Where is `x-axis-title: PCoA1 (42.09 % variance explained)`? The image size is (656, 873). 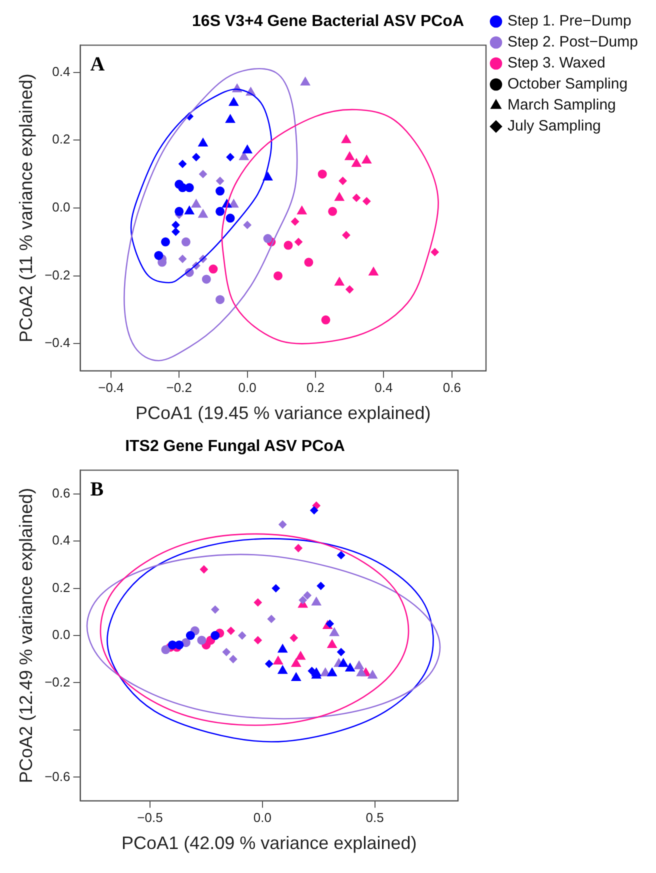
x-axis-title: PCoA1 (42.09 % variance explained) is located at coordinates (269, 843).